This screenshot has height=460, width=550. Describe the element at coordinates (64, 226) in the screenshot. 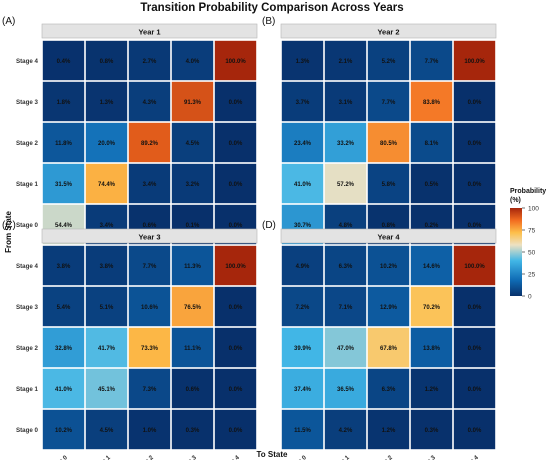

I see `cell-value-label: 54.4%` at that location.